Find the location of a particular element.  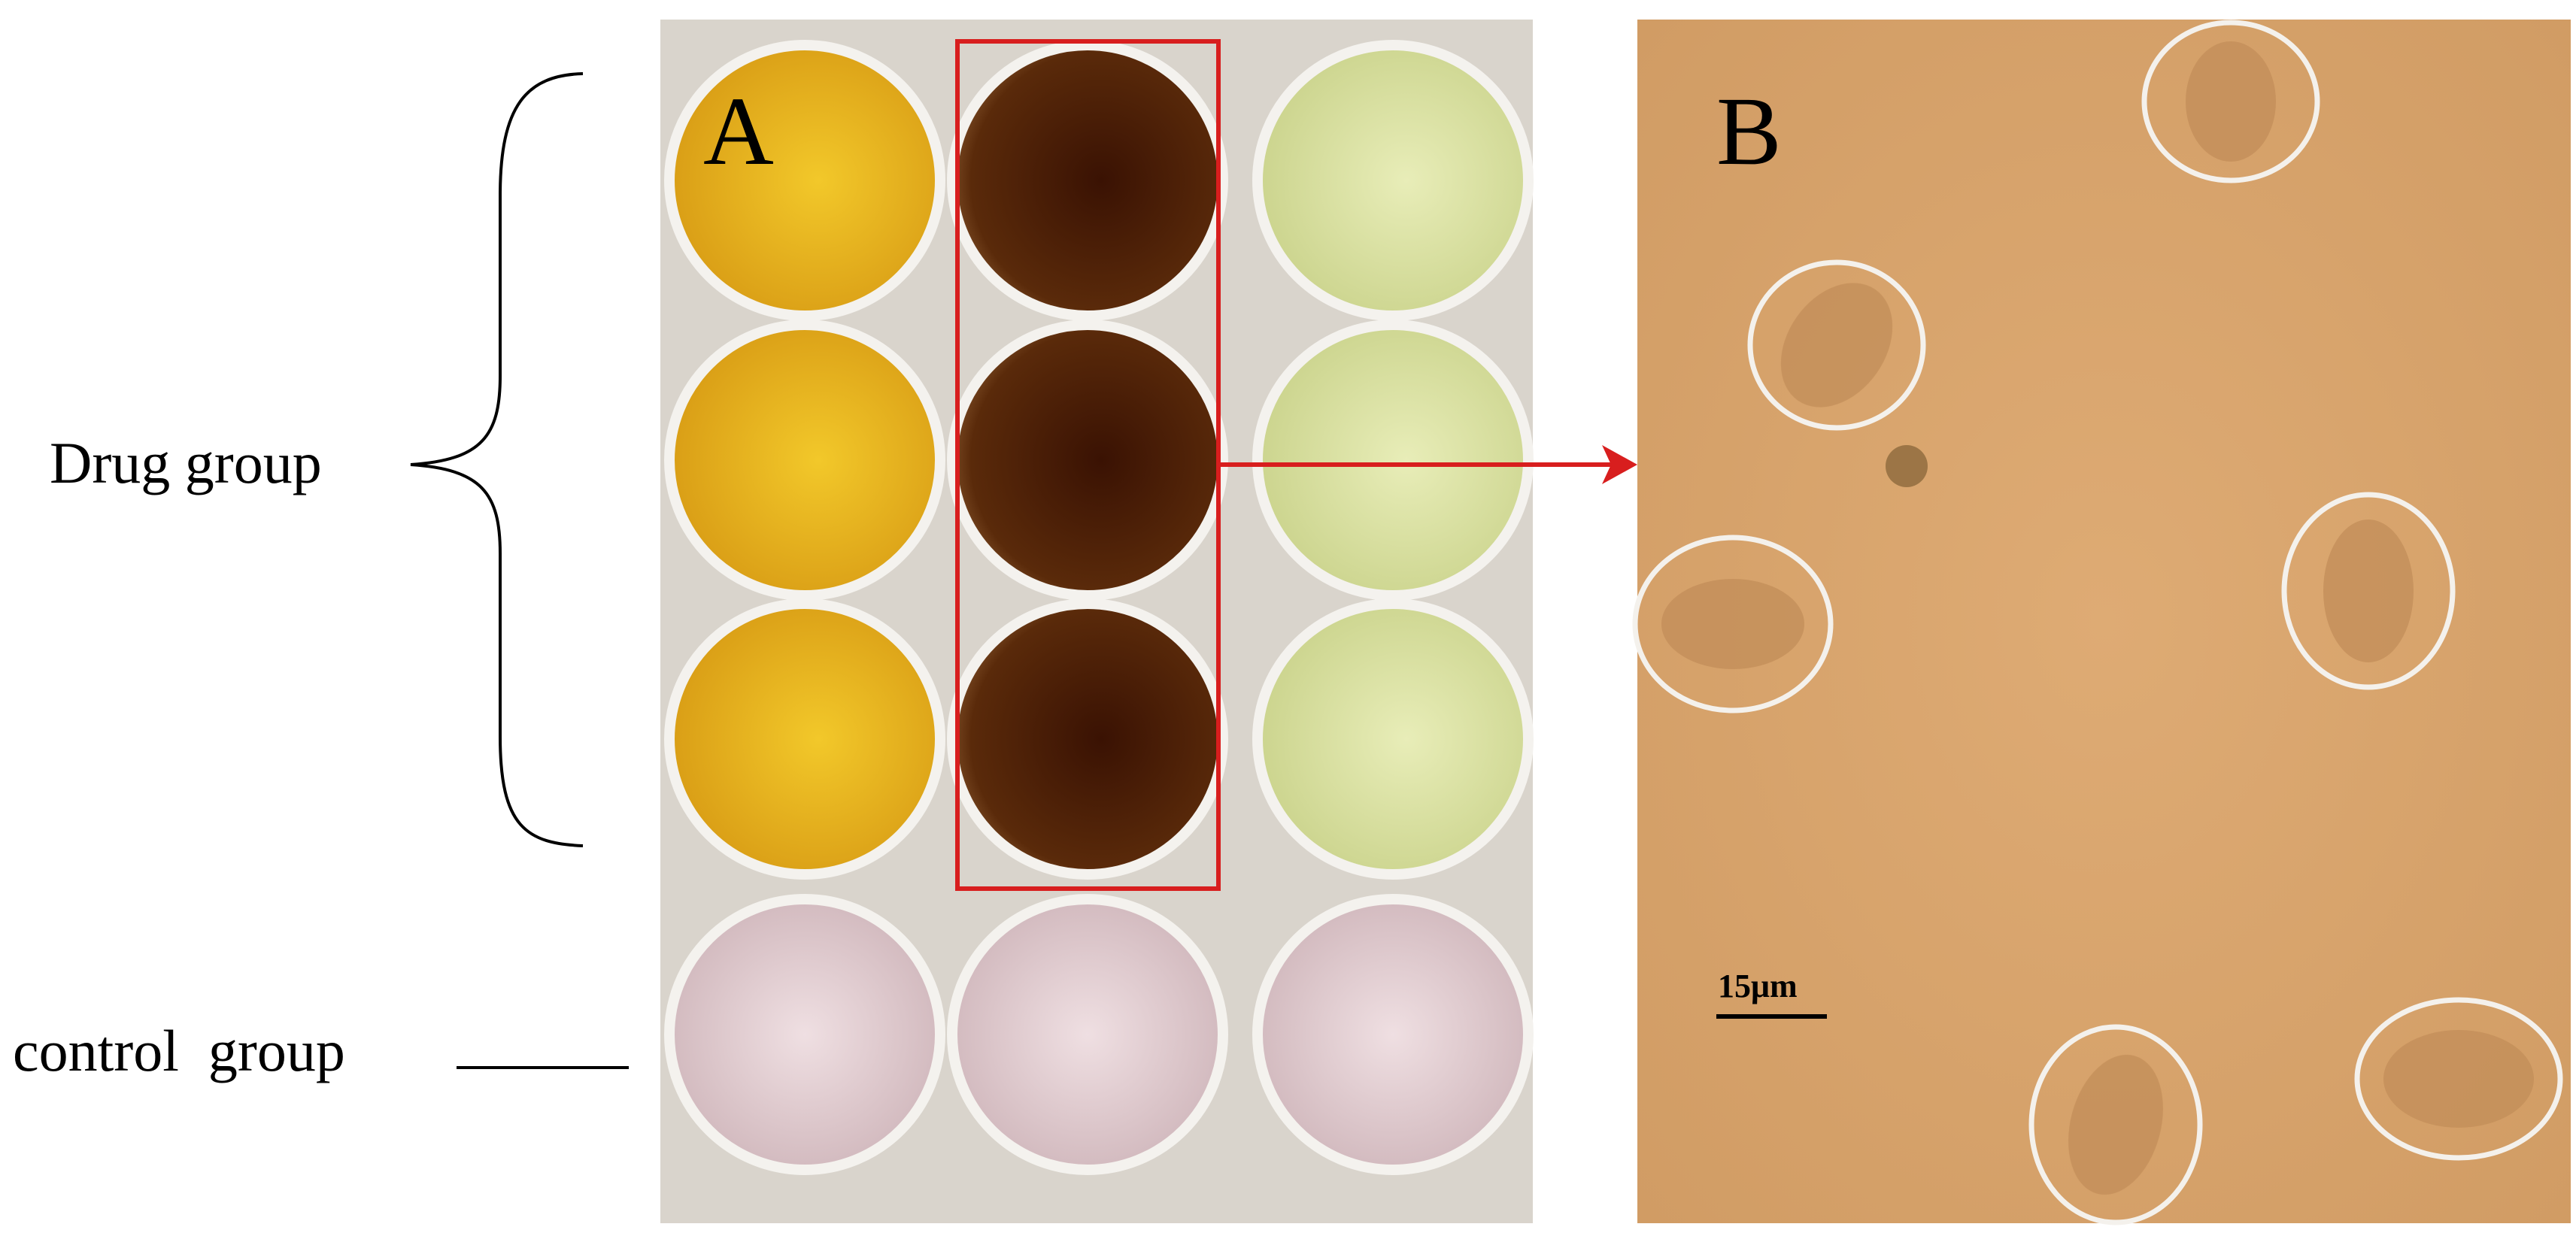

brace is located at coordinates (497, 459).